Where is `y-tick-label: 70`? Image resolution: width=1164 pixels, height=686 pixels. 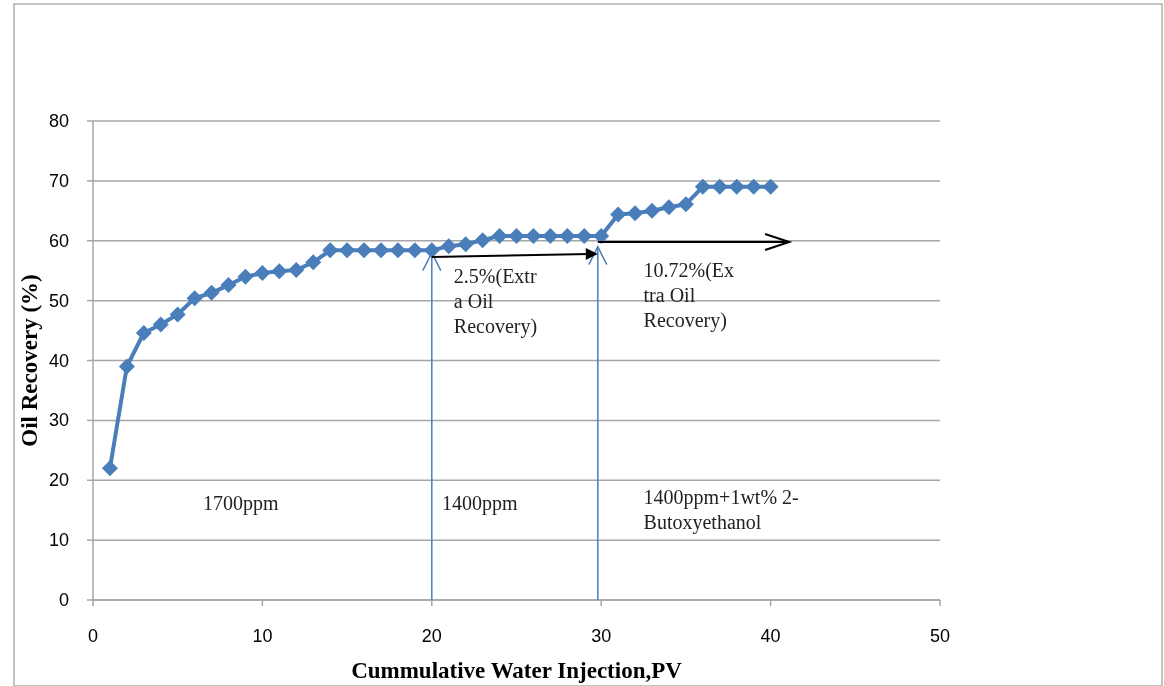
y-tick-label: 70 is located at coordinates (58, 180).